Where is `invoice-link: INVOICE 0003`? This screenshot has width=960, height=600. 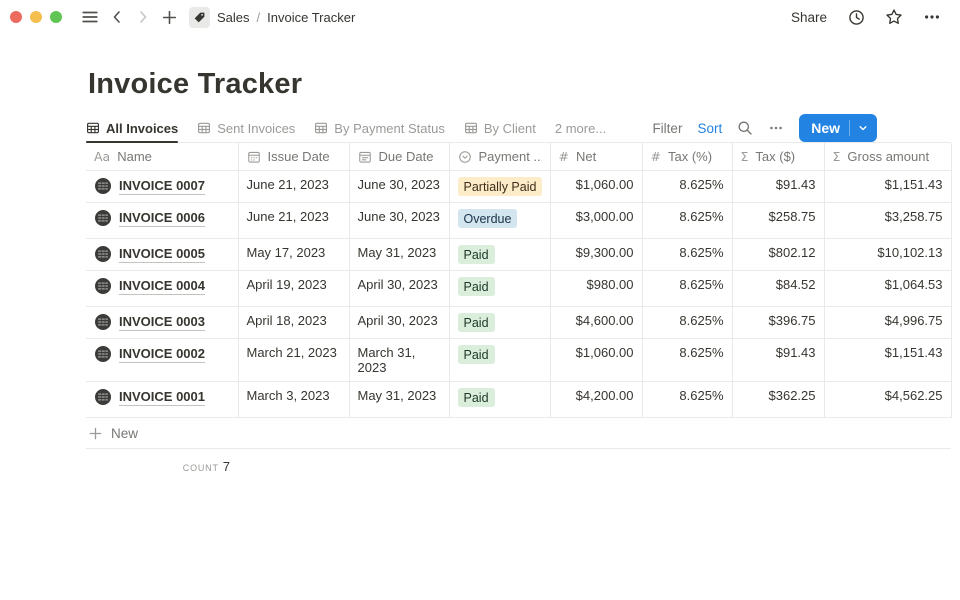 invoice-link: INVOICE 0003 is located at coordinates (162, 322).